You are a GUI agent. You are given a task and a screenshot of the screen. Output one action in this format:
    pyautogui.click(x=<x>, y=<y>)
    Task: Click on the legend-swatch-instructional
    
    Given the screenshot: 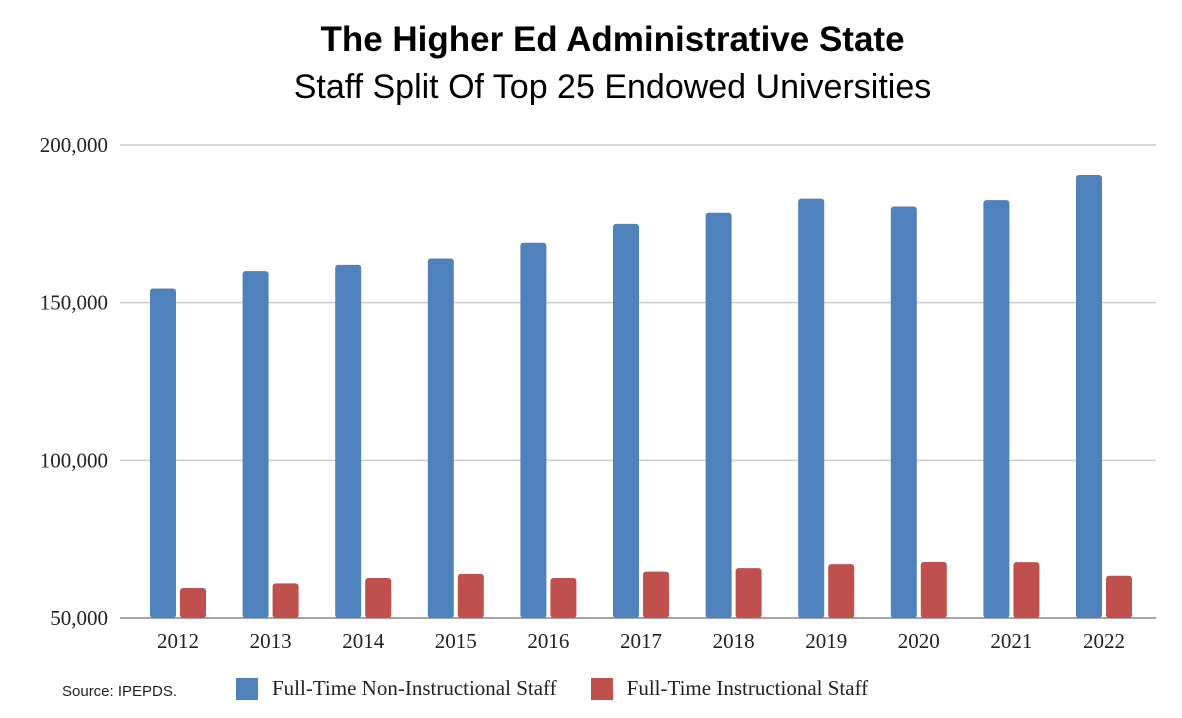 What is the action you would take?
    pyautogui.click(x=601, y=688)
    